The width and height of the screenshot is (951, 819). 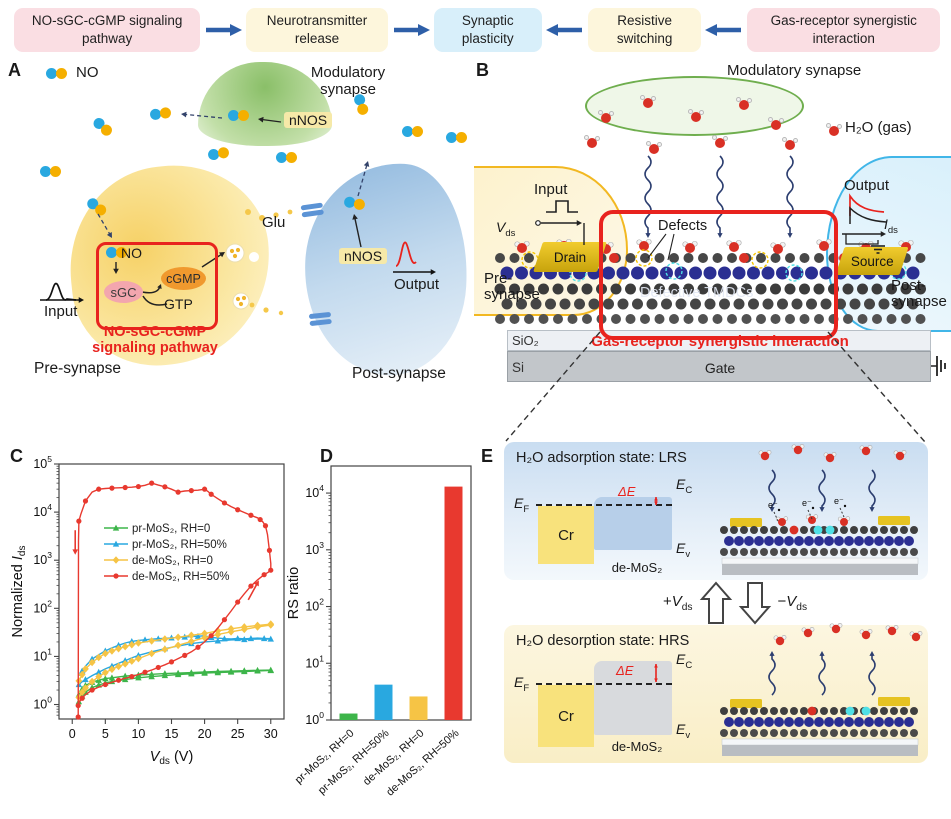 I want to click on ef-label-hrs: EF, so click(x=521, y=684).